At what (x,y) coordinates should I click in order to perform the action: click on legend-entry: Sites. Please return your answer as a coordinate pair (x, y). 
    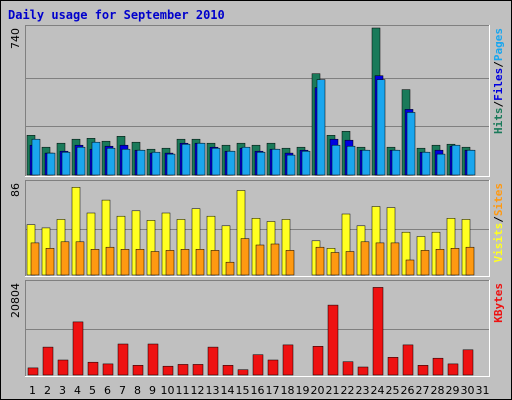
    Looking at the image, I should click on (498, 199).